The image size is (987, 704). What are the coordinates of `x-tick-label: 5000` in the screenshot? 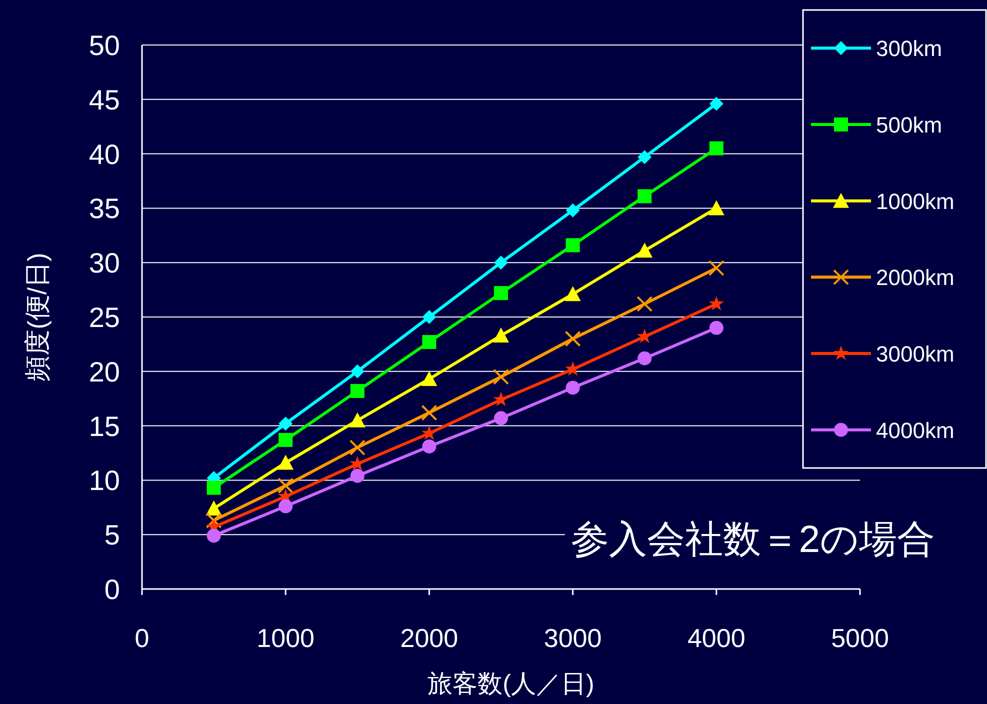 It's located at (860, 638).